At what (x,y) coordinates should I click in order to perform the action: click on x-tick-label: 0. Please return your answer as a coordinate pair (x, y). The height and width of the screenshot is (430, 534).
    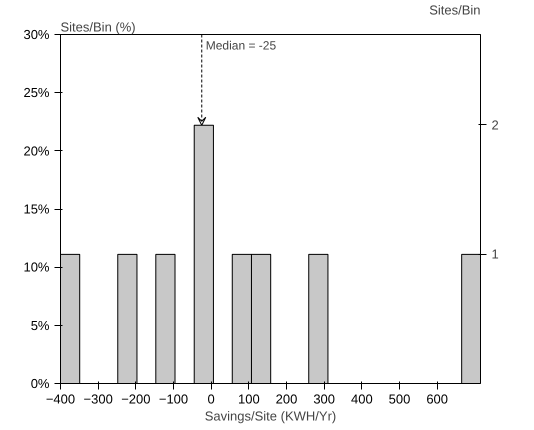
    Looking at the image, I should click on (211, 399).